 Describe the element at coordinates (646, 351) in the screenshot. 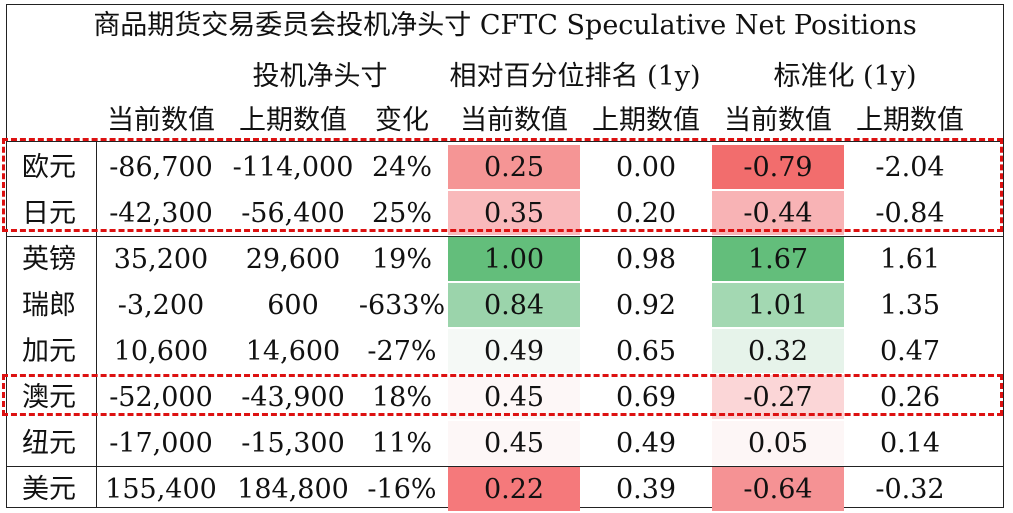

I see `pct-previous-cell: 0.65` at that location.